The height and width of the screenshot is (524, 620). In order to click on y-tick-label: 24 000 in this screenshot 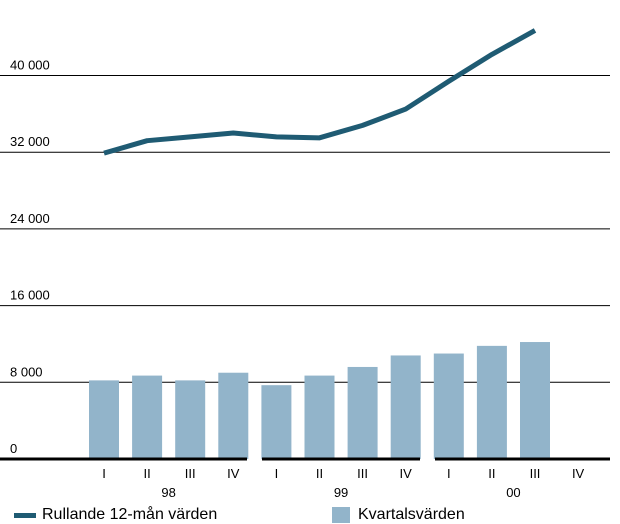, I will do `click(30, 218)`.